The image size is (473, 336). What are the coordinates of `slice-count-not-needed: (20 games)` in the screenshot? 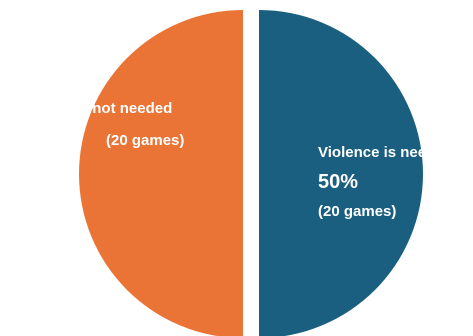 It's located at (145, 140).